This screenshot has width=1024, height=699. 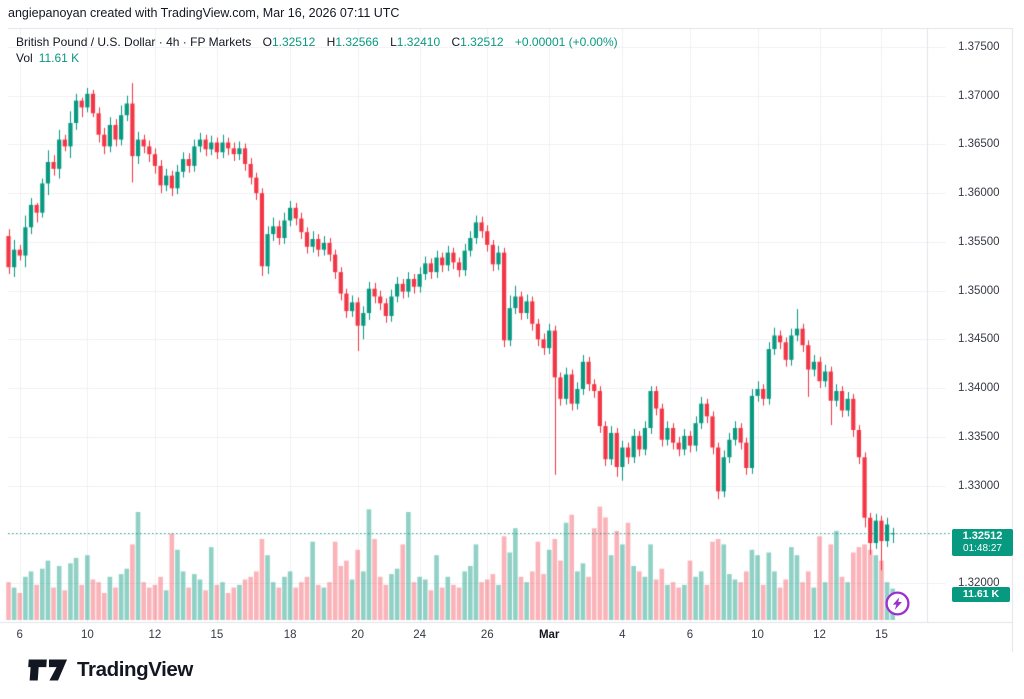 What do you see at coordinates (59, 58) in the screenshot?
I see `vol-value: 11.61 K` at bounding box center [59, 58].